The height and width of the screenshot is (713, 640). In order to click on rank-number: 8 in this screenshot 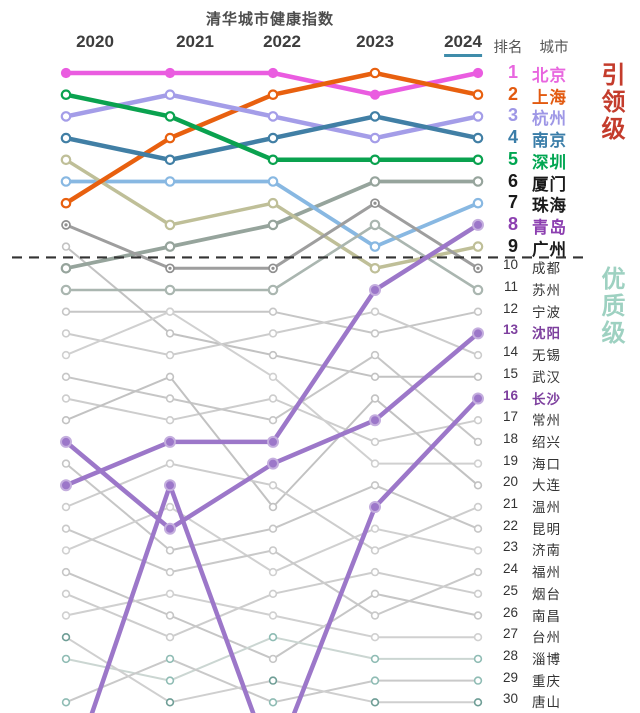, I will do `click(512, 223)`.